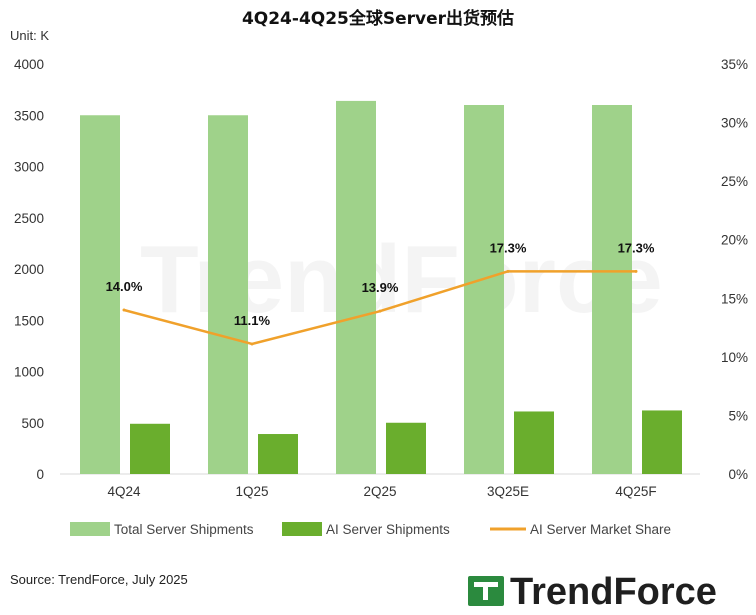 The width and height of the screenshot is (756, 615). I want to click on y-right-tick-label: 25%, so click(734, 181).